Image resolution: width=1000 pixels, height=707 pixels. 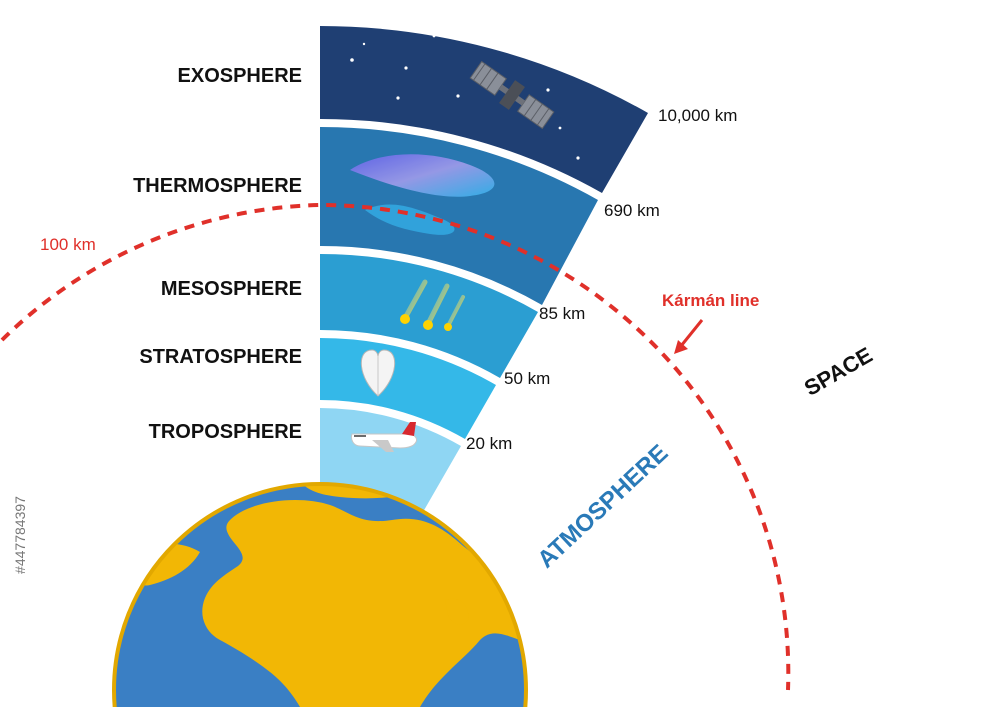 What do you see at coordinates (384, 437) in the screenshot?
I see `airplane-icon` at bounding box center [384, 437].